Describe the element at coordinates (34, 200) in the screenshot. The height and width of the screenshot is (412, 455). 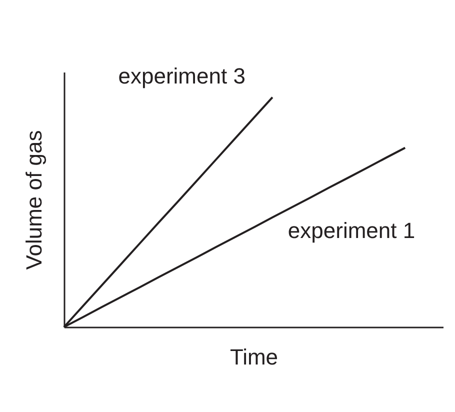
I see `y-axis-title: Volume of gas` at that location.